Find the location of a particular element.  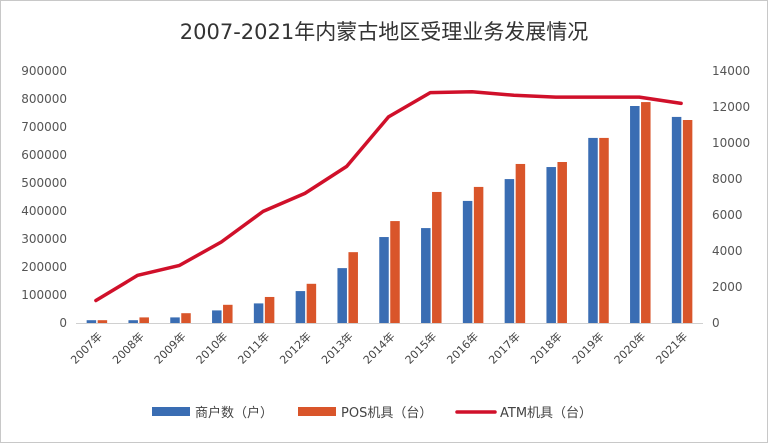

y-right-tick-label: 10000 is located at coordinates (731, 143).